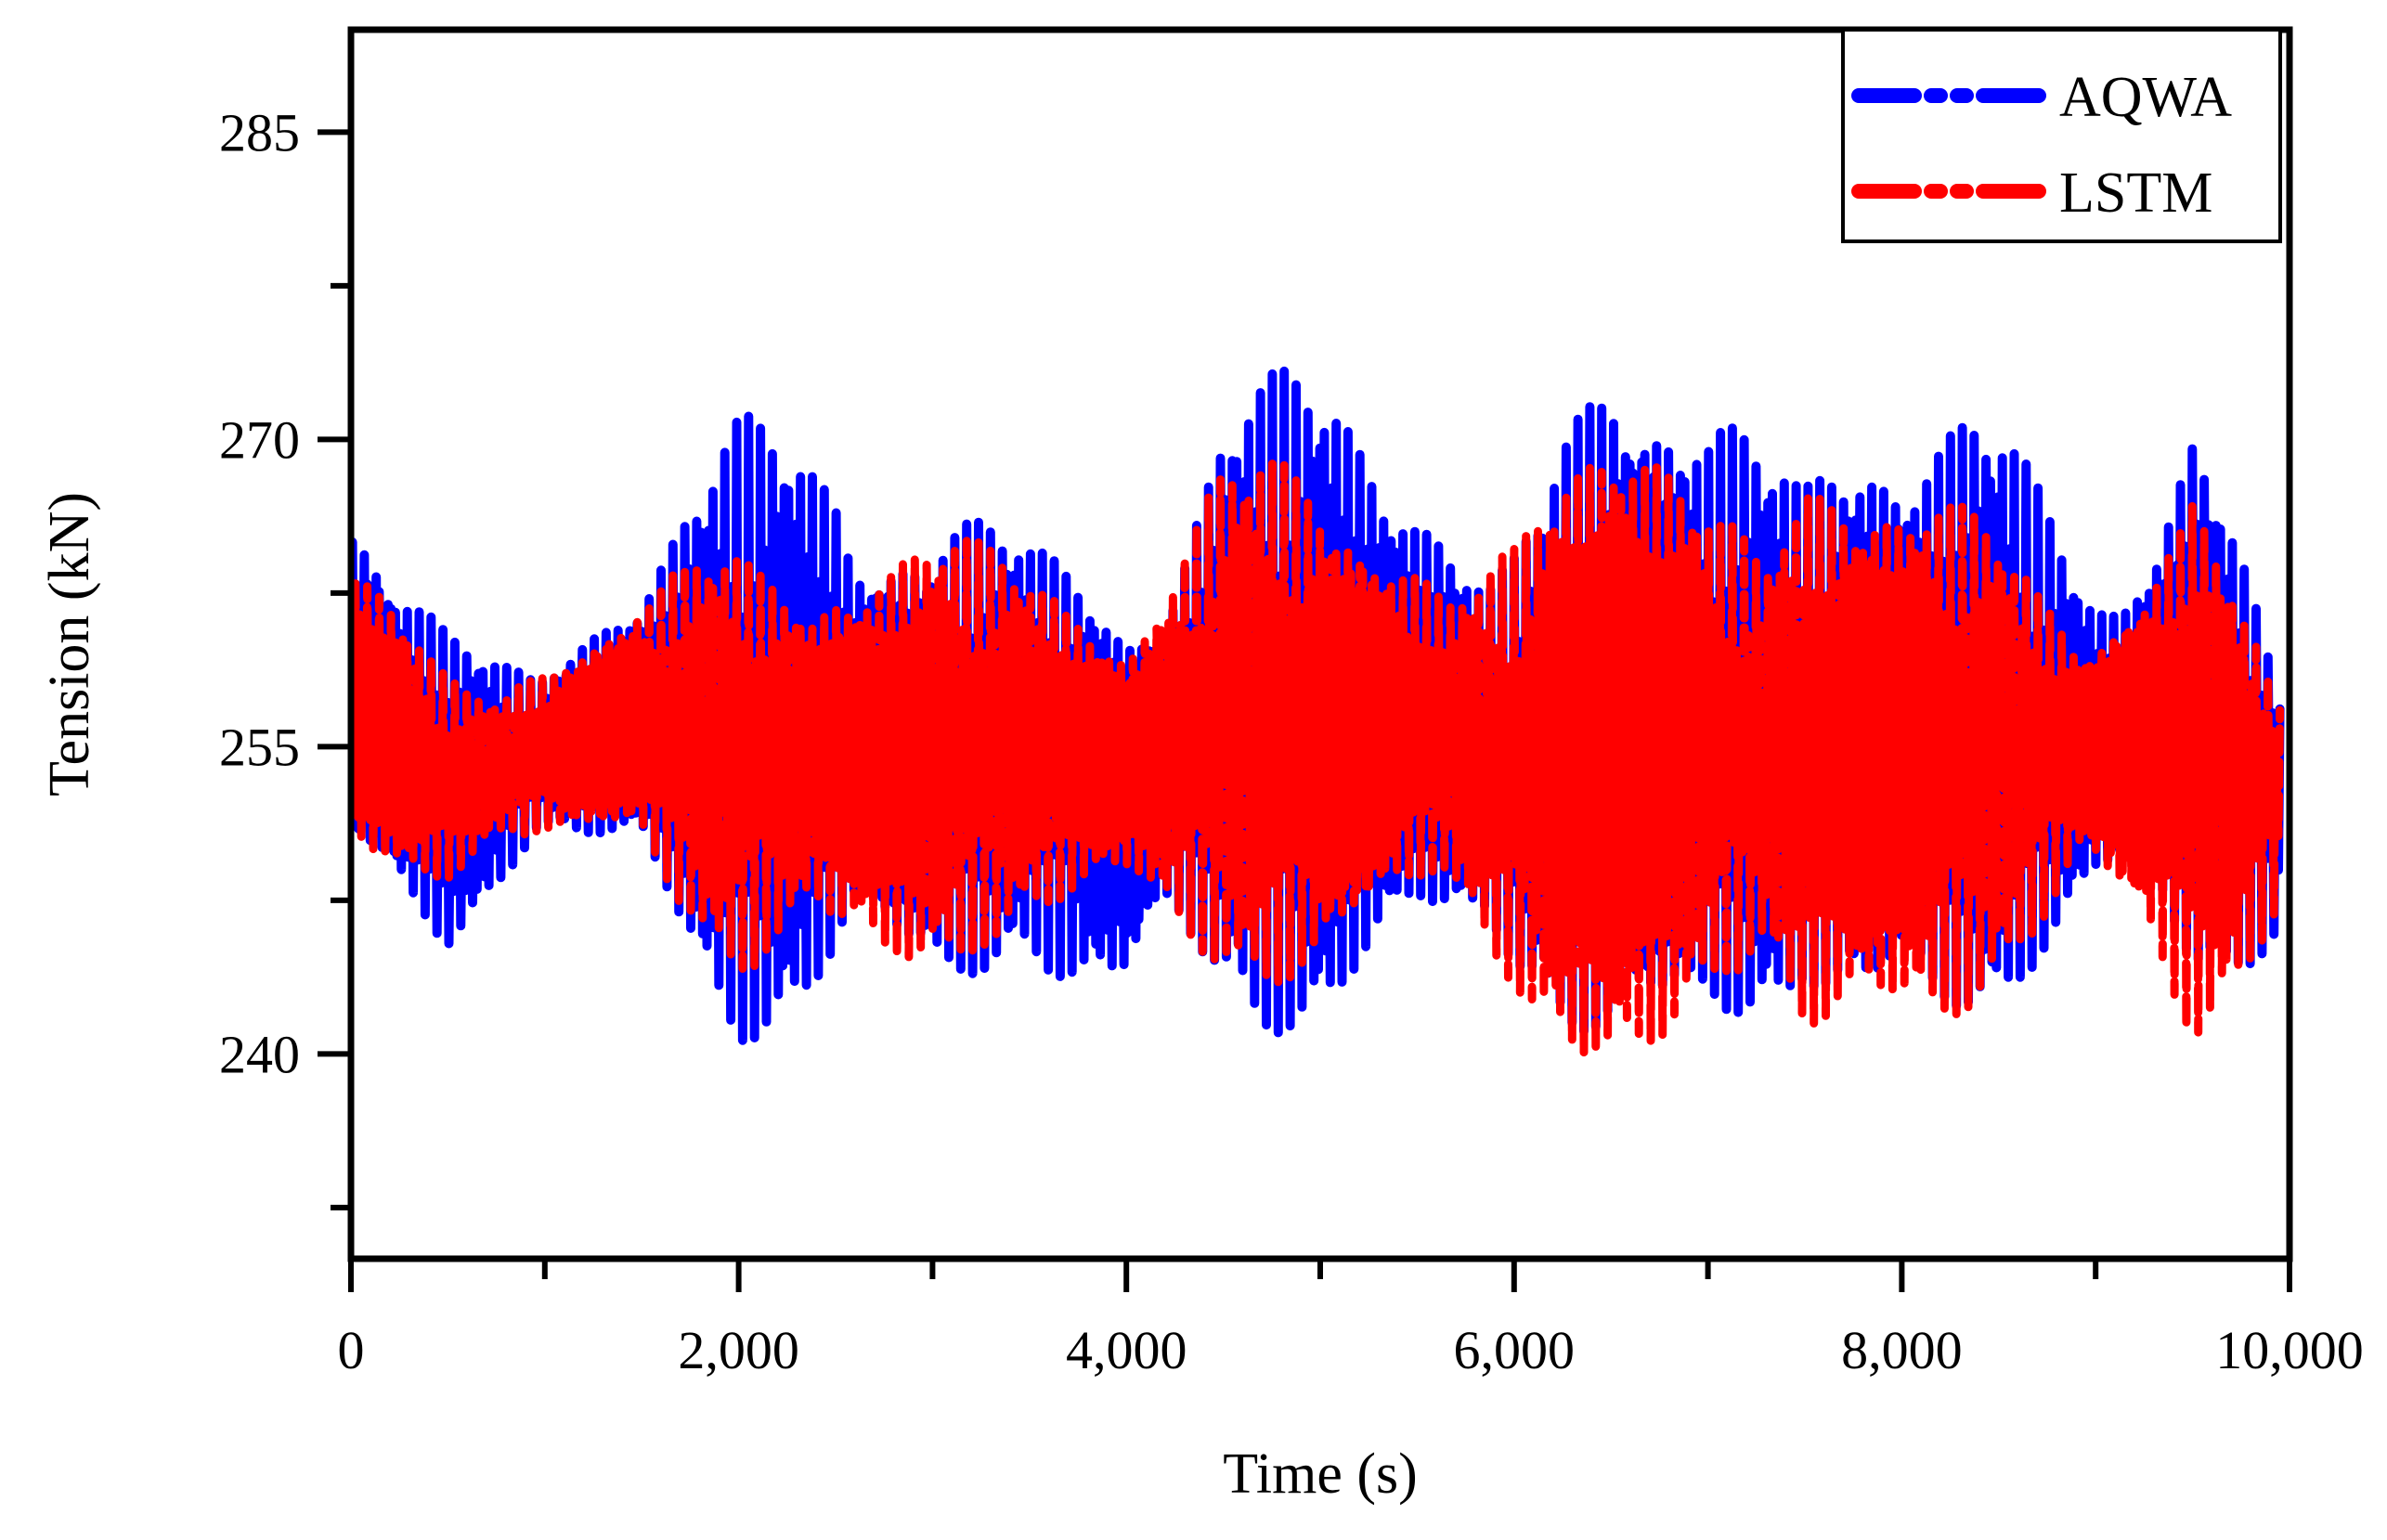 Image resolution: width=2387 pixels, height=1540 pixels. I want to click on y-axis-title: Tension (kN), so click(69, 644).